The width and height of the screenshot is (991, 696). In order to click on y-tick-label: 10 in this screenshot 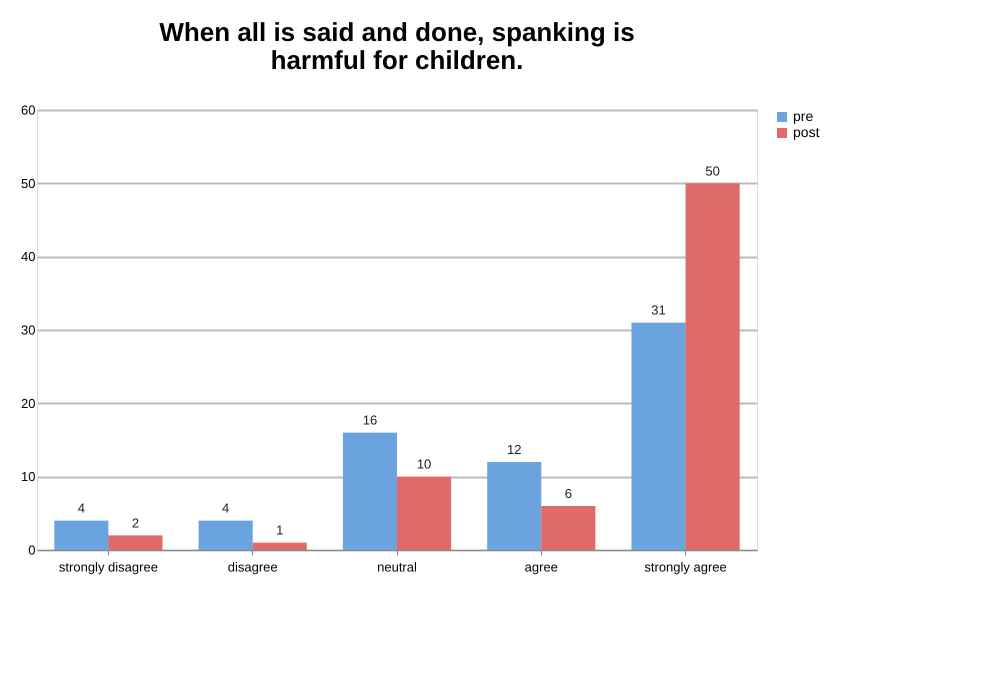, I will do `click(28, 476)`.